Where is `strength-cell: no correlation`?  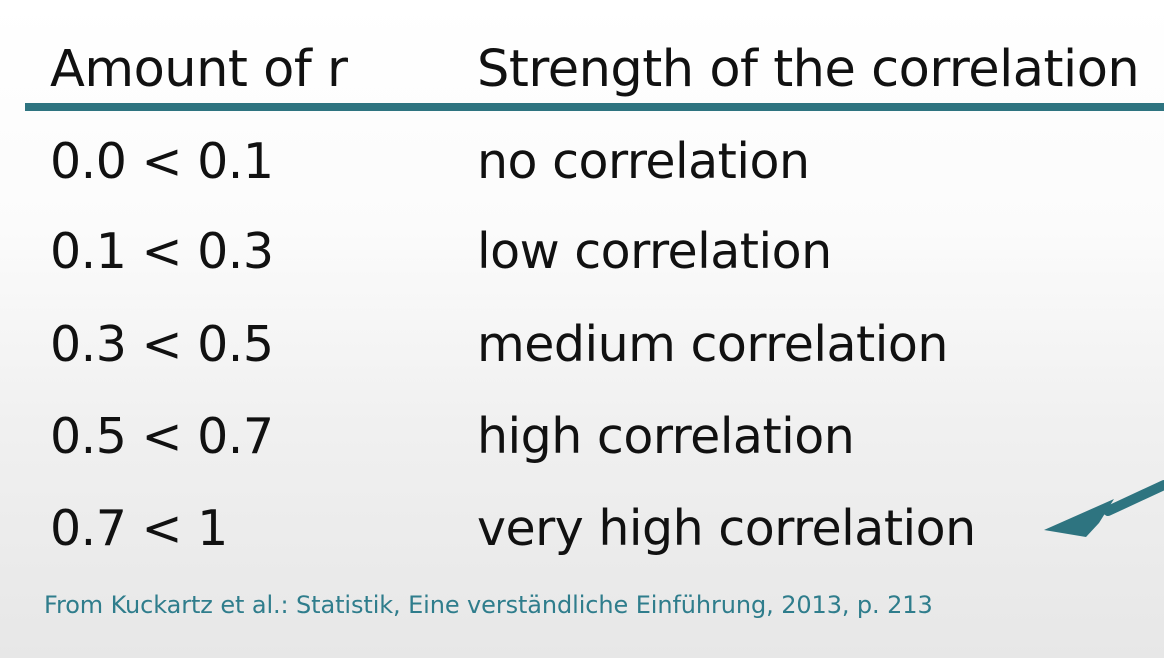 strength-cell: no correlation is located at coordinates (643, 161).